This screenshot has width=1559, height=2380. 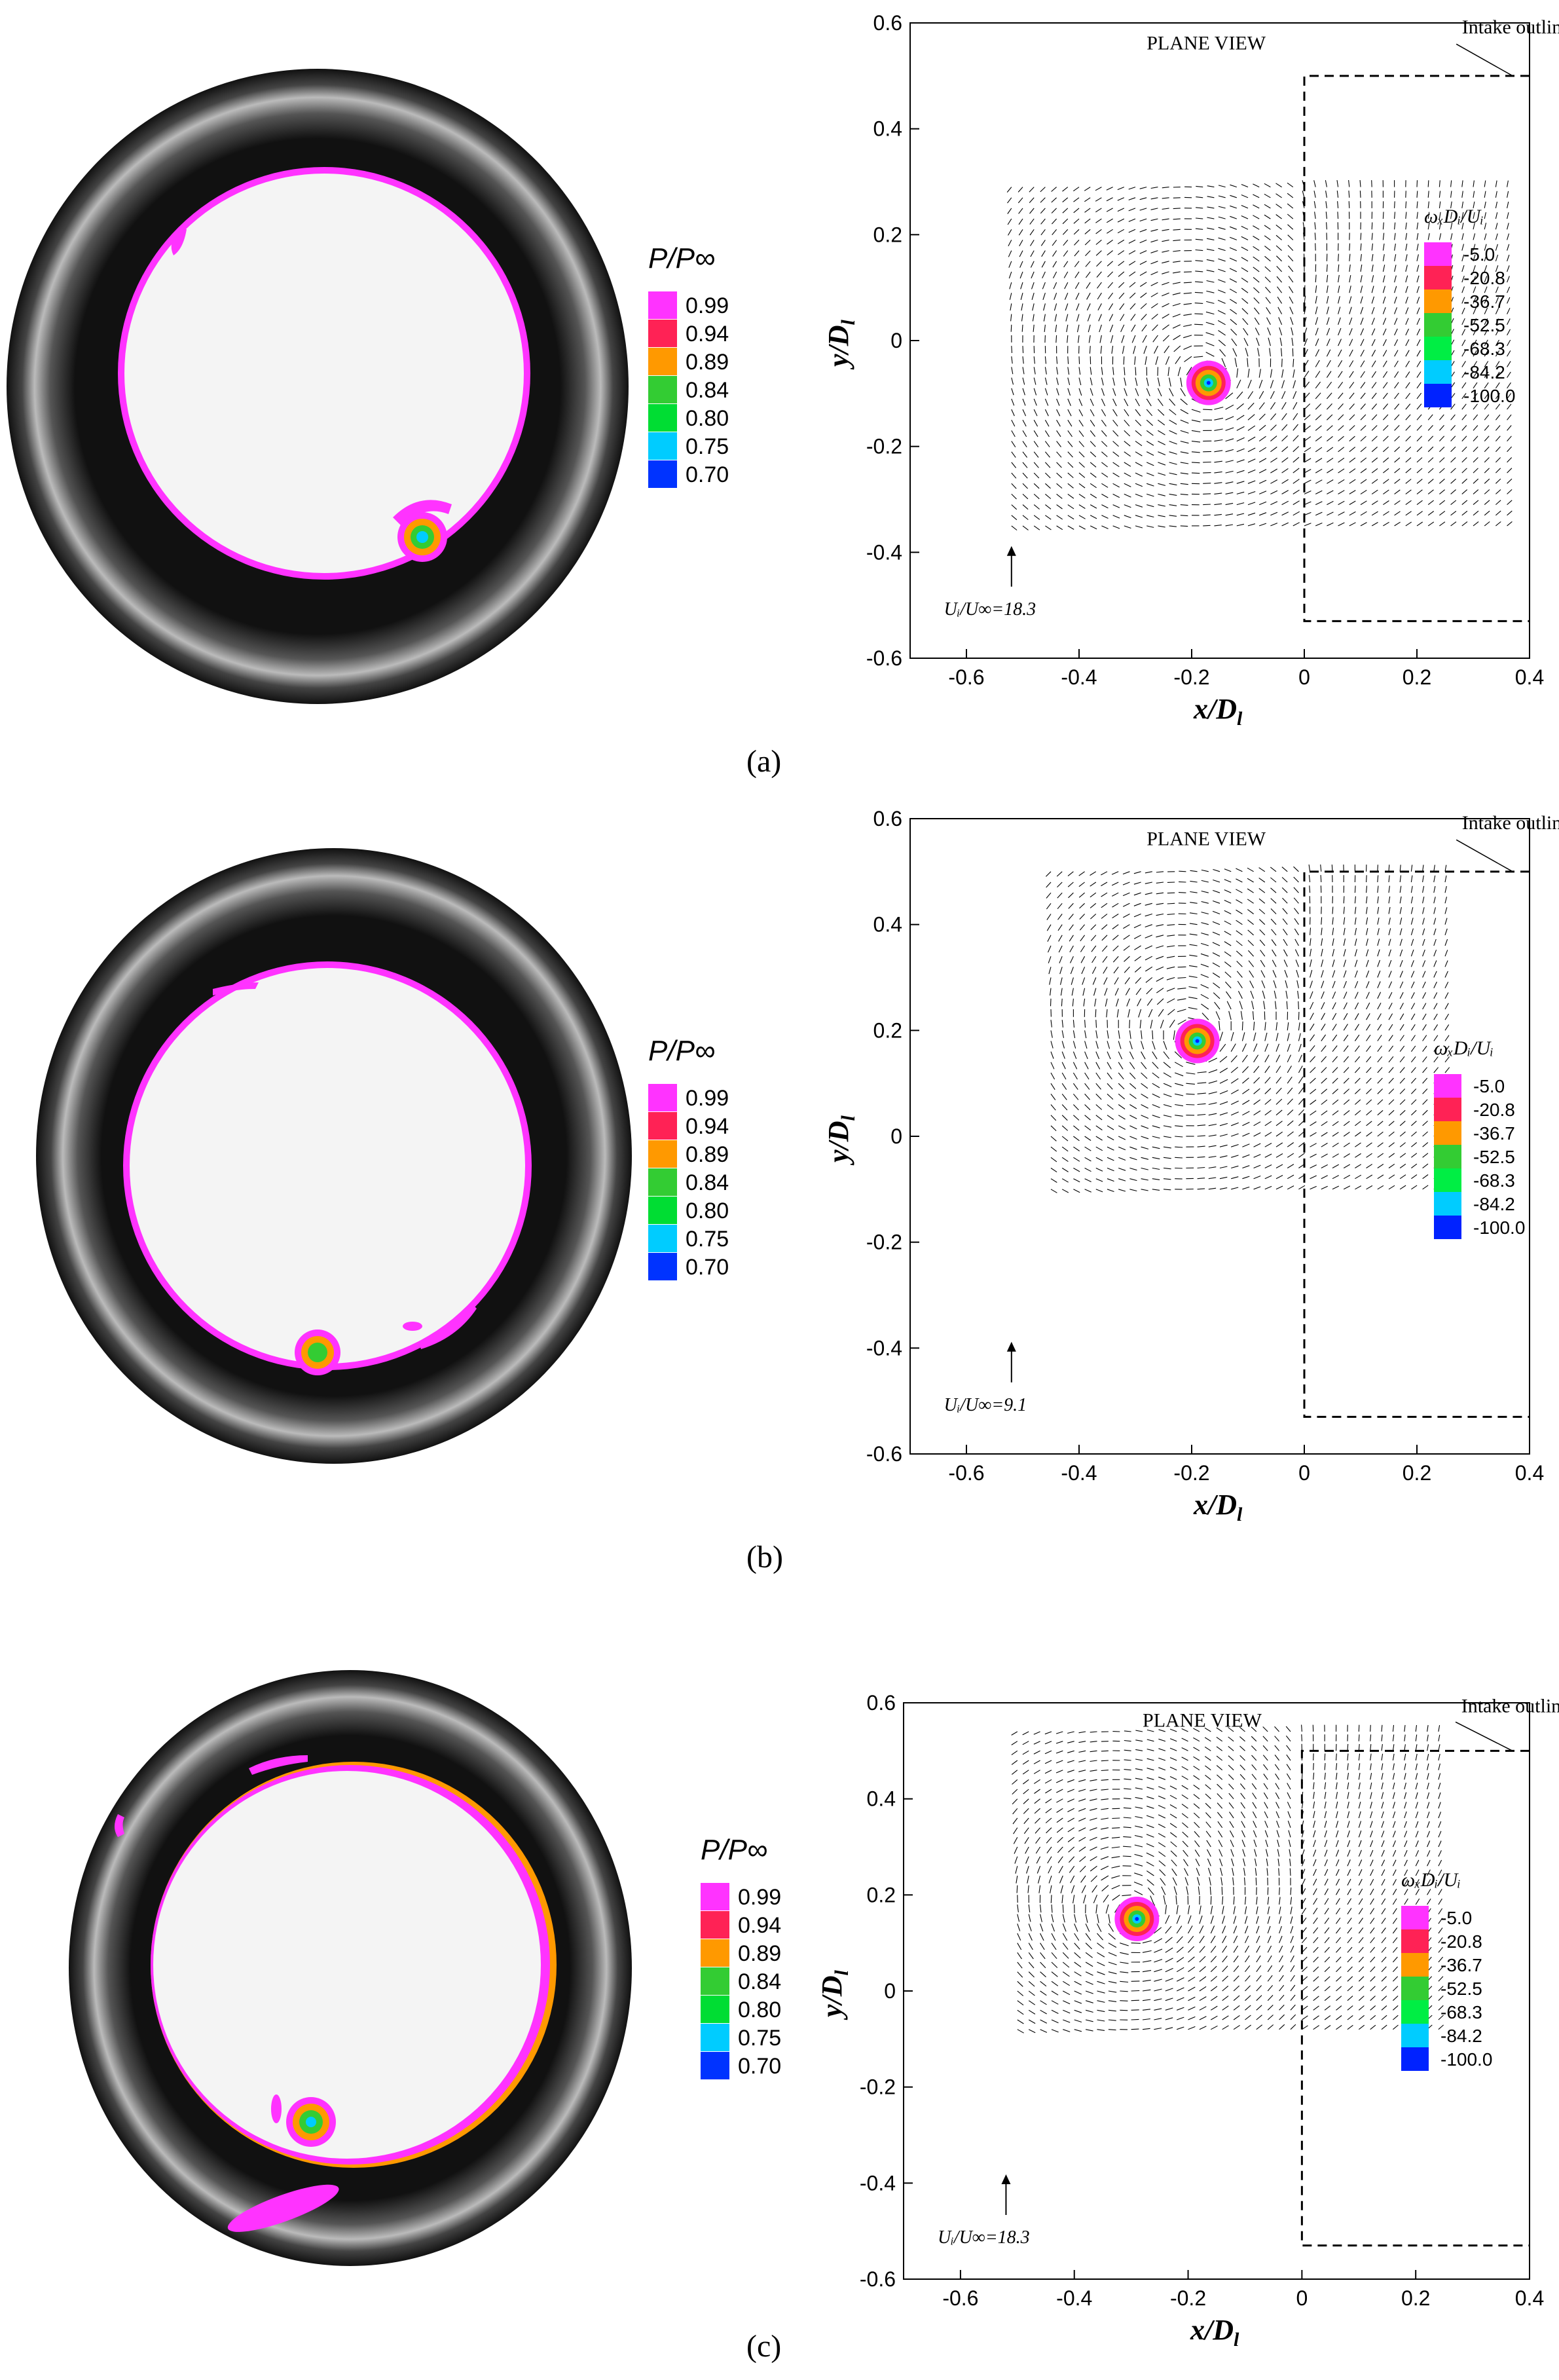 What do you see at coordinates (1484, 855) in the screenshot?
I see `intake-outline-leader` at bounding box center [1484, 855].